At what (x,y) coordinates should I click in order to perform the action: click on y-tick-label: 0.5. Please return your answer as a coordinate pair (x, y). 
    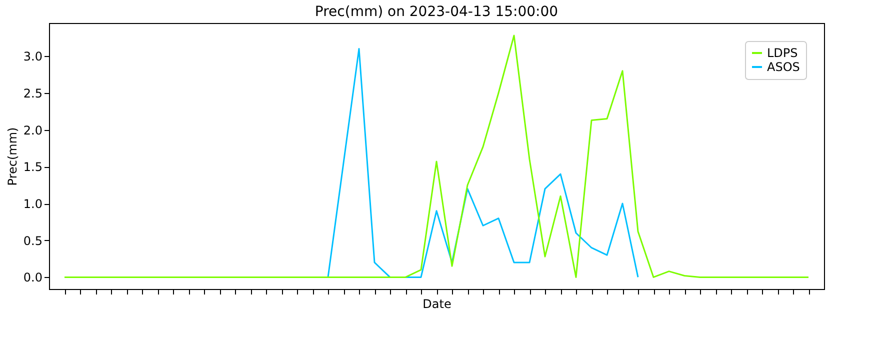
    Looking at the image, I should click on (32, 241).